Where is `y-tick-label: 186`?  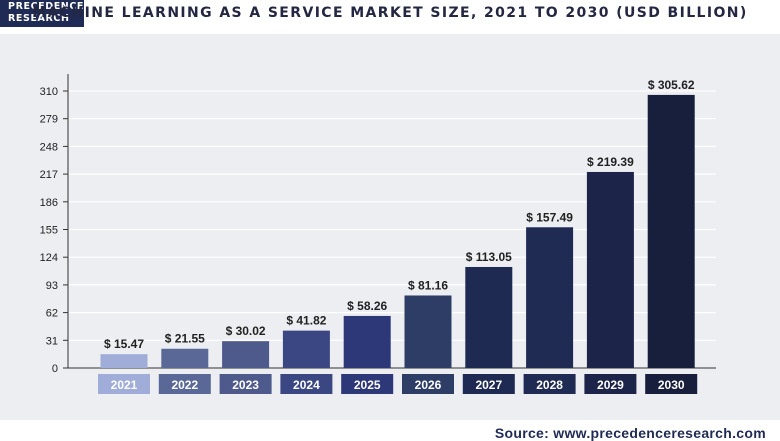 y-tick-label: 186 is located at coordinates (49, 203).